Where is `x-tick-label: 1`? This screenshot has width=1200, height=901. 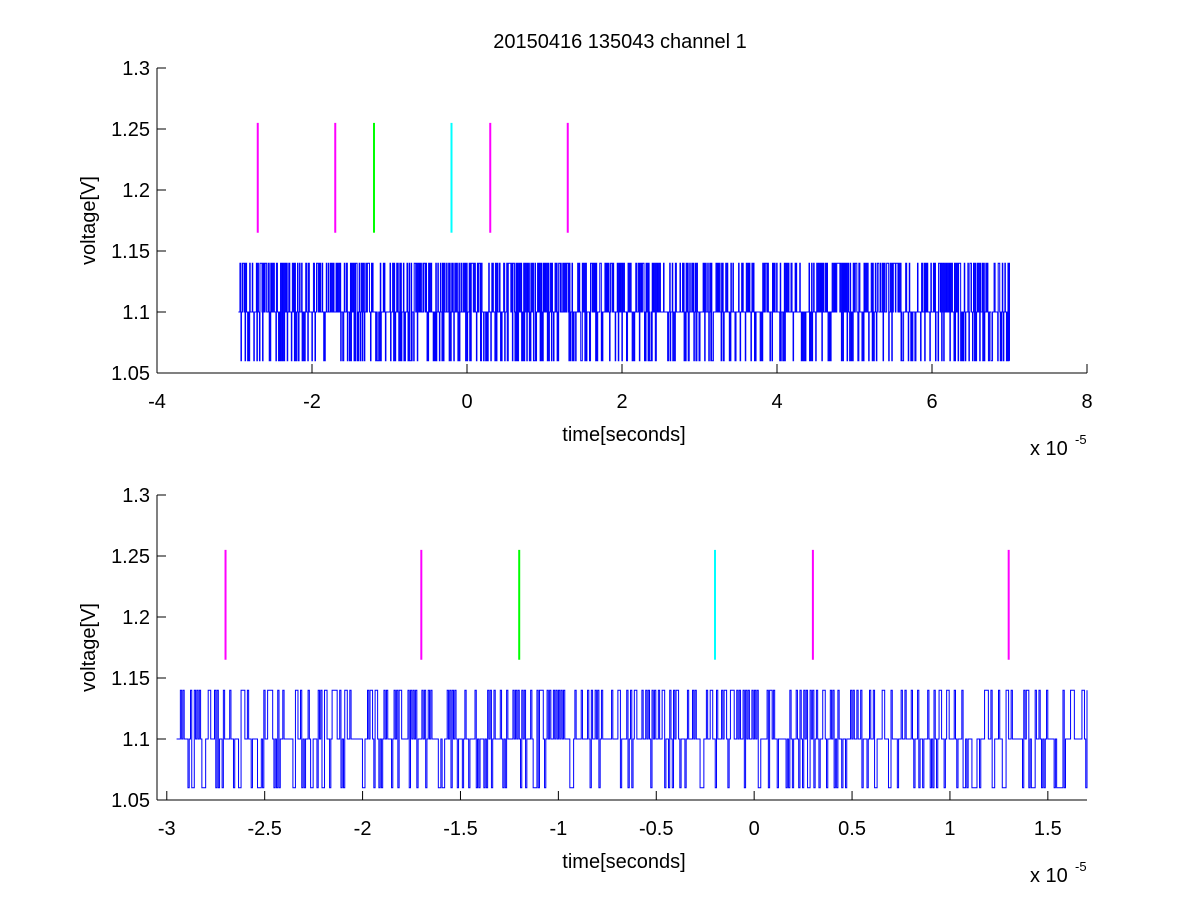 x-tick-label: 1 is located at coordinates (949, 829).